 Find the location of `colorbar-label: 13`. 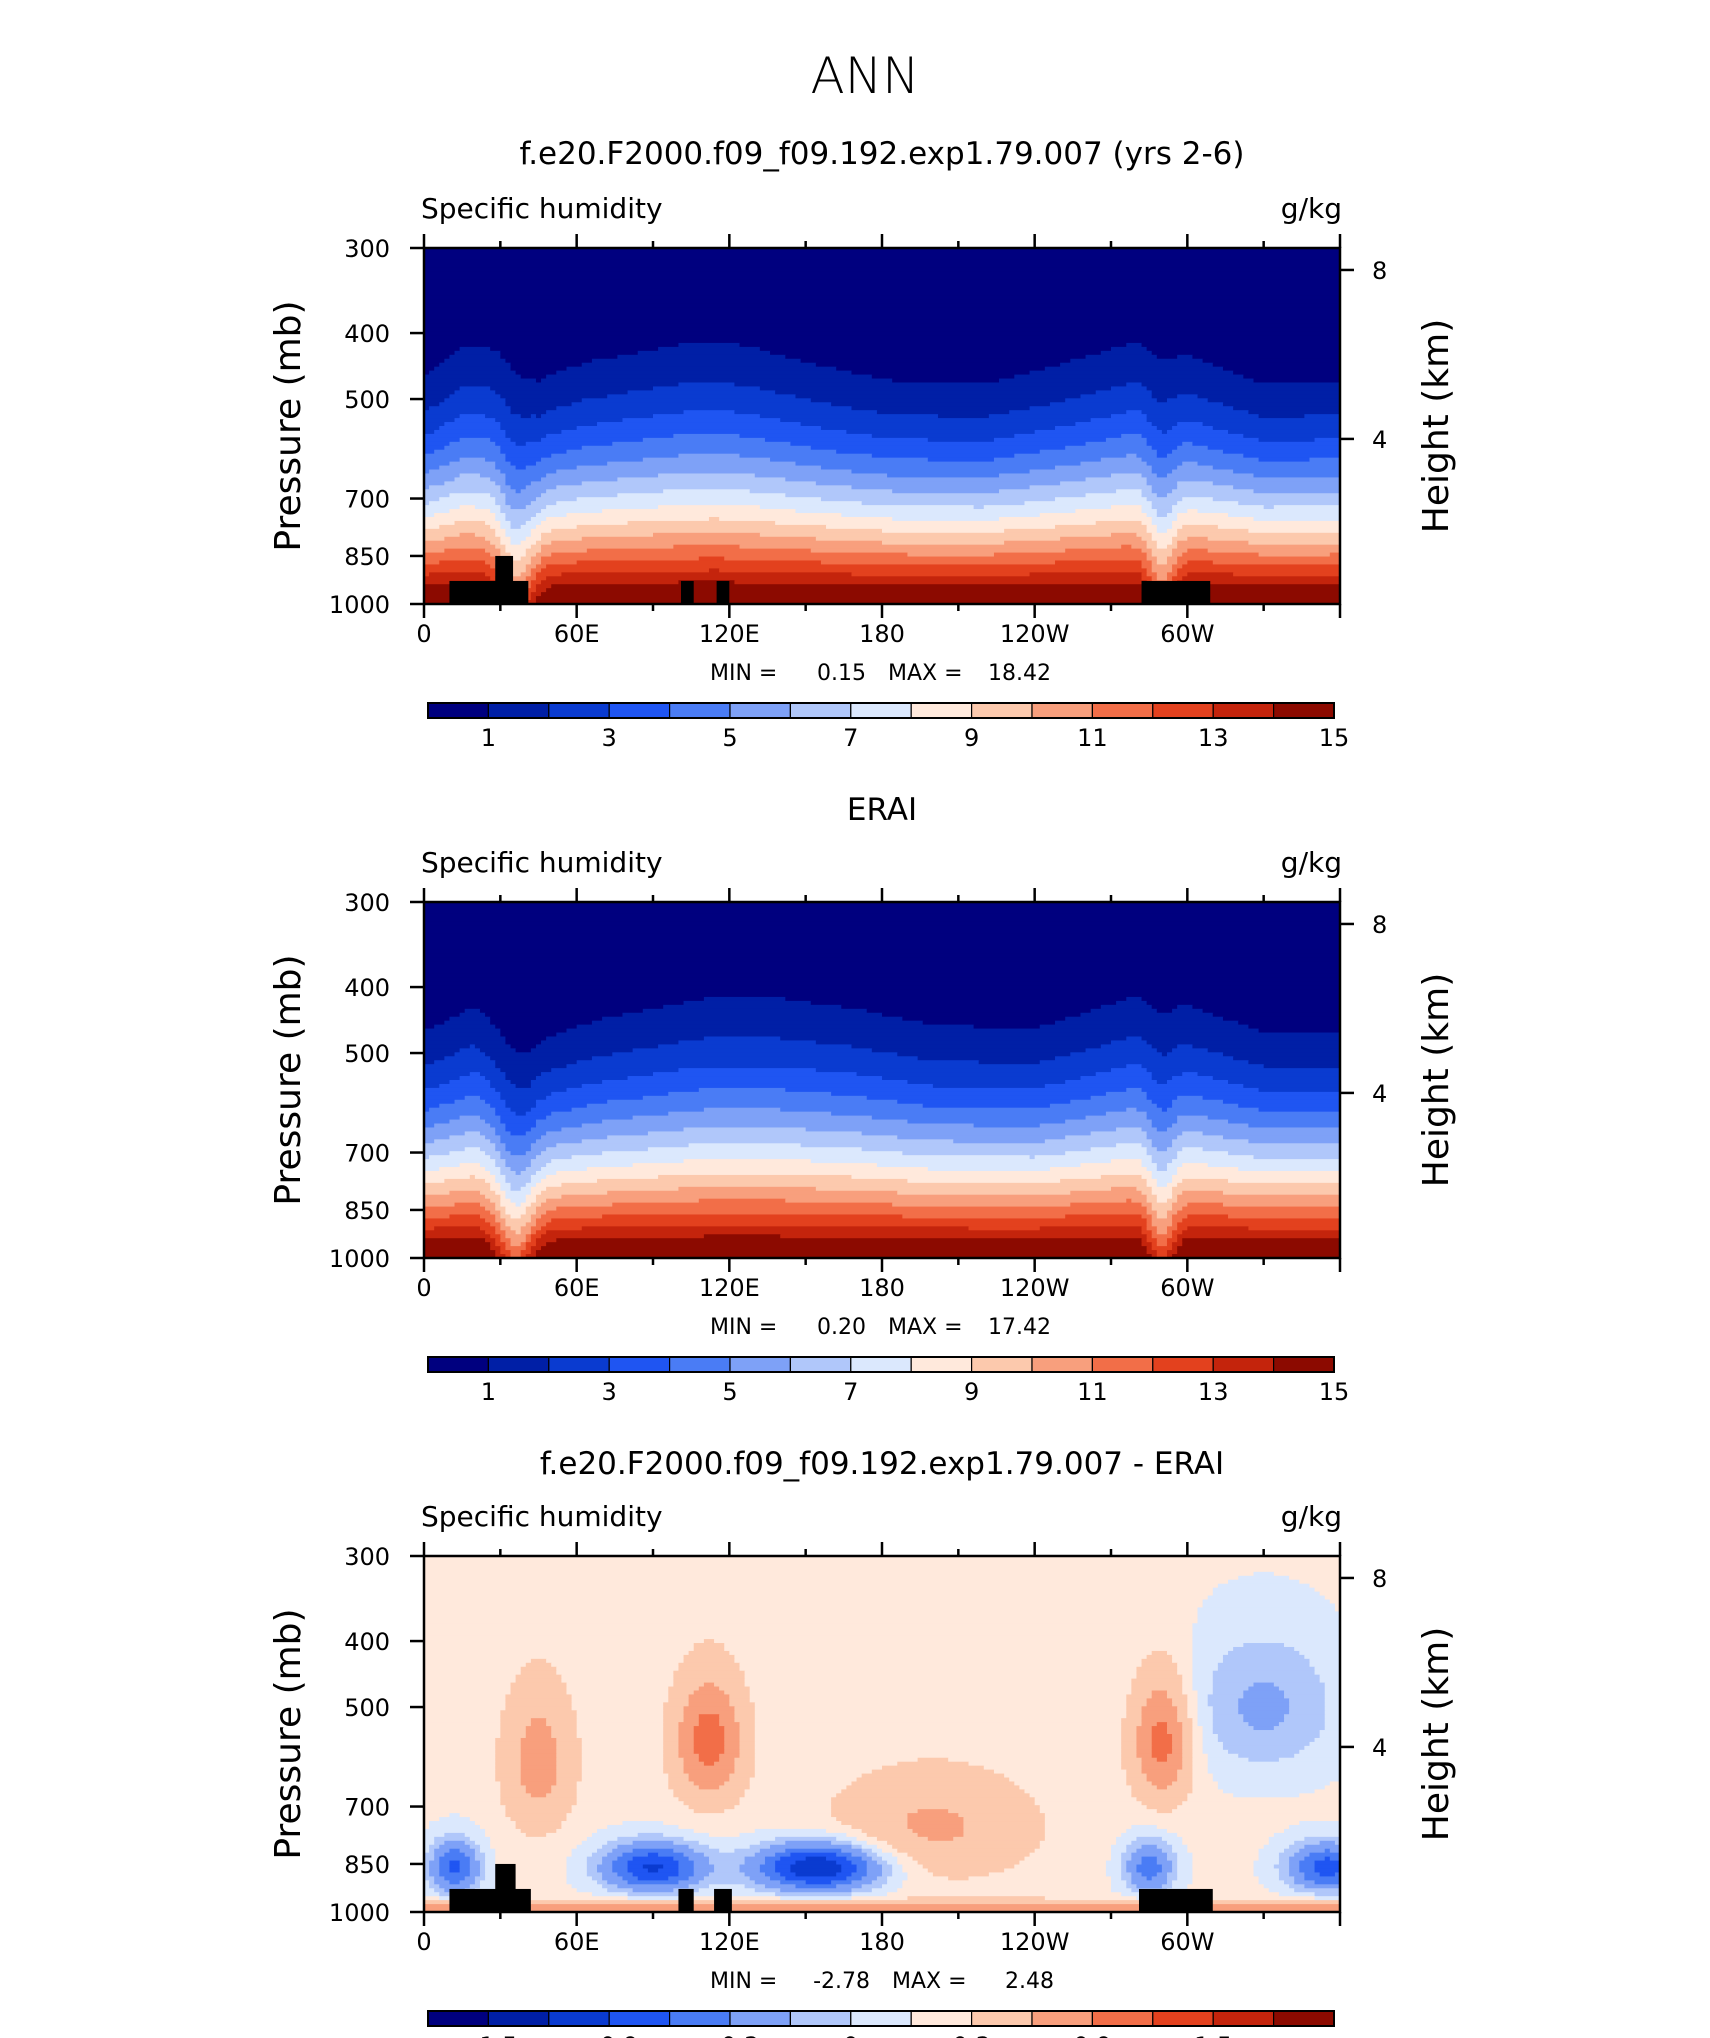

colorbar-label: 13 is located at coordinates (1213, 738).